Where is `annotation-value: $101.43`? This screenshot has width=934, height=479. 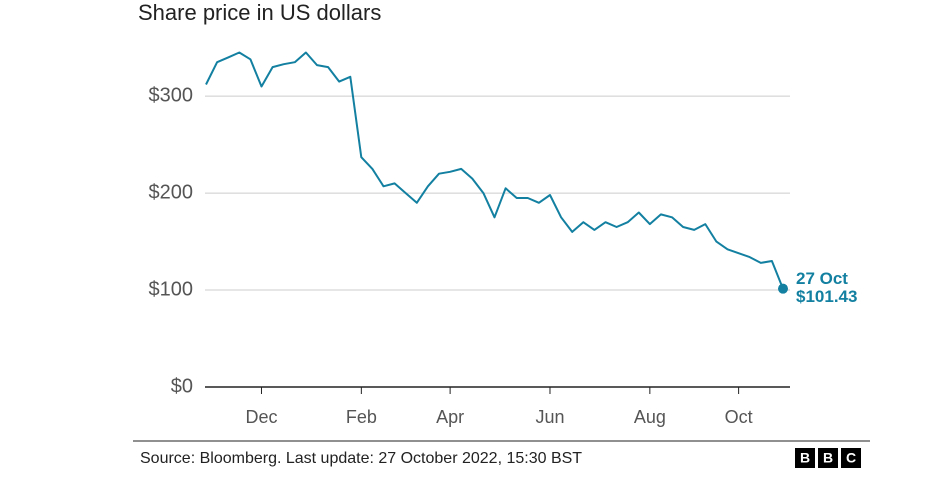
annotation-value: $101.43 is located at coordinates (826, 296).